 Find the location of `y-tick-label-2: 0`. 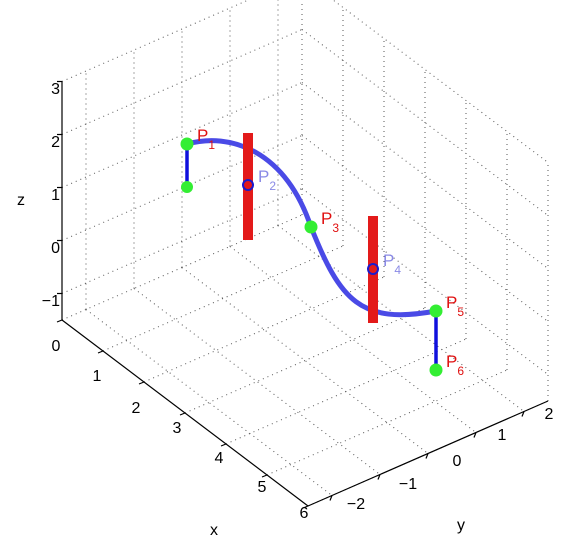

y-tick-label-2: 0 is located at coordinates (457, 461).